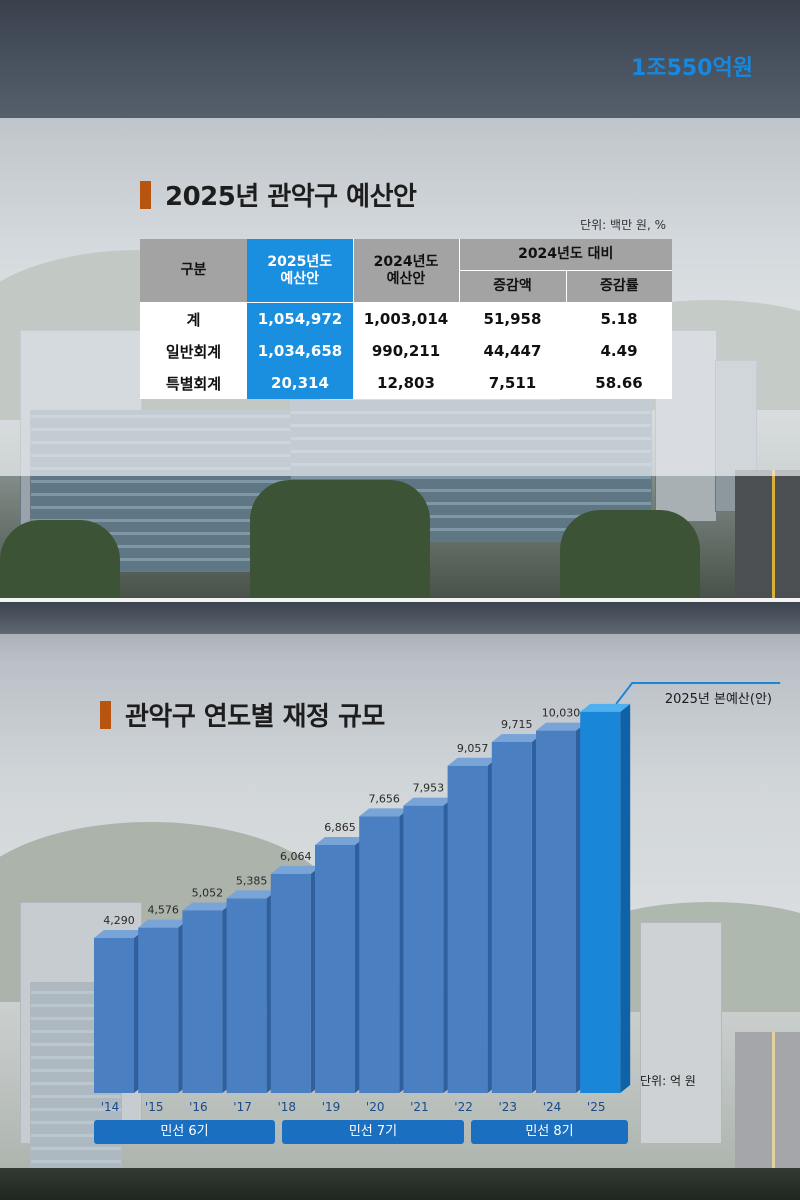  I want to click on data-label-3: 5,385, so click(252, 880).